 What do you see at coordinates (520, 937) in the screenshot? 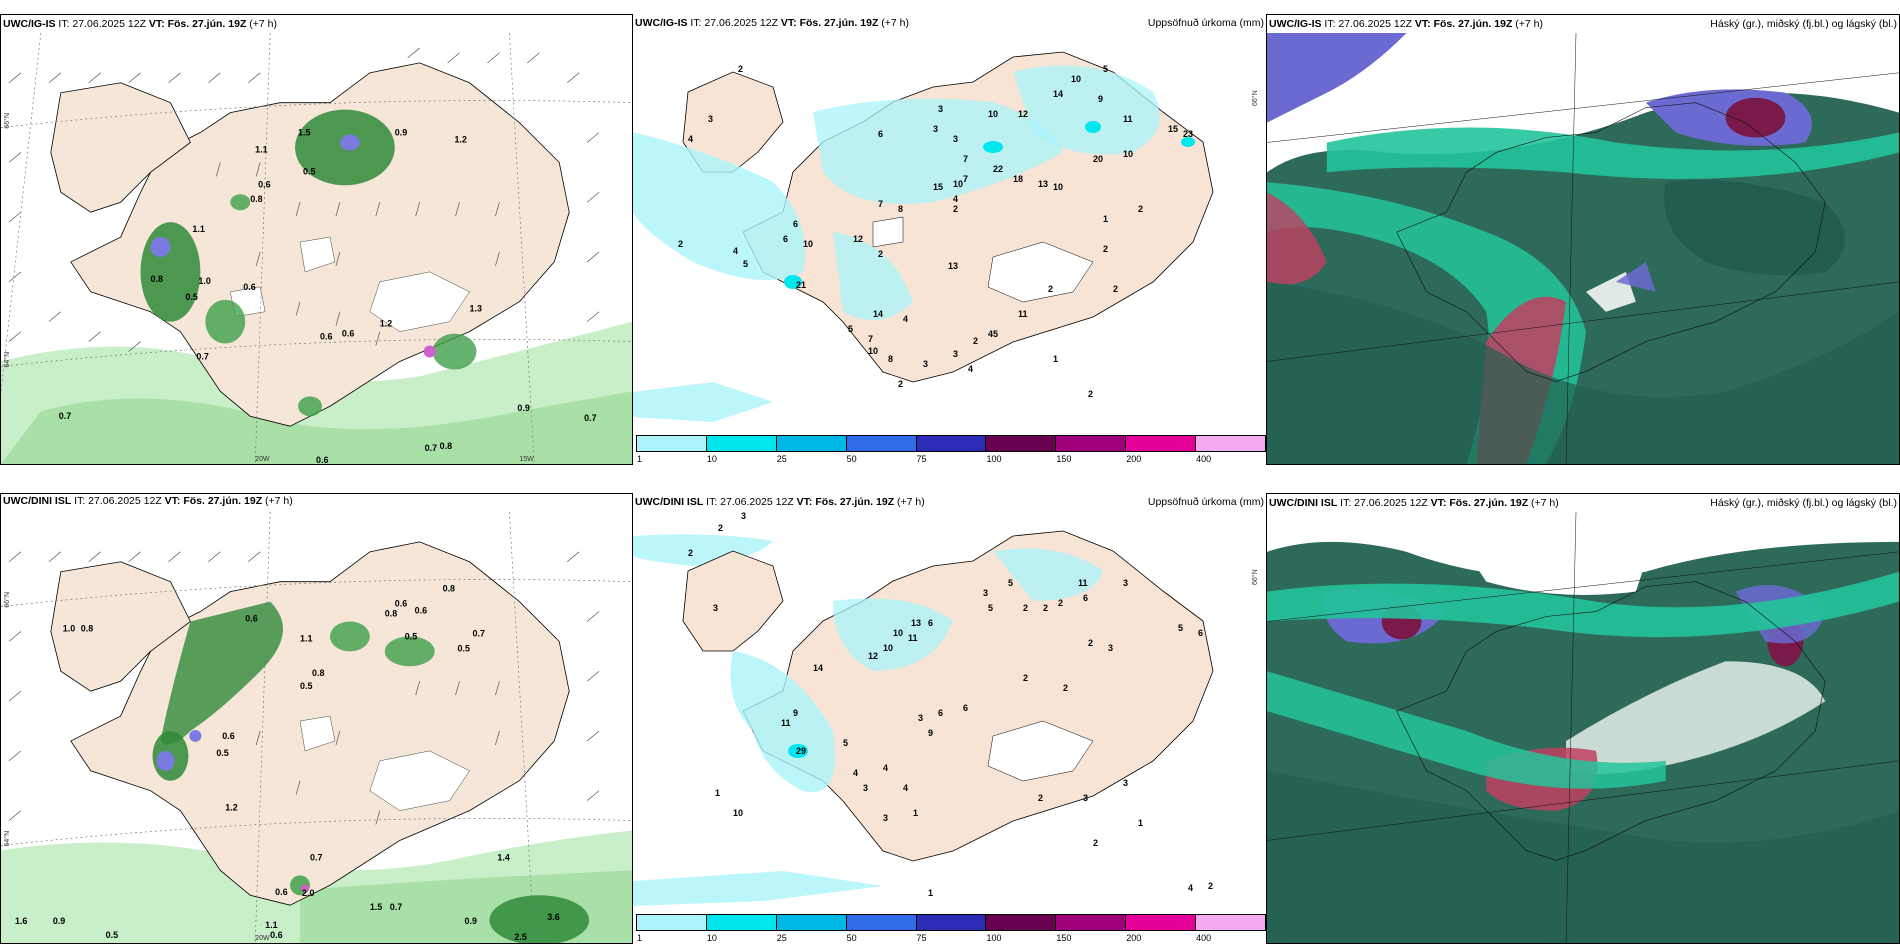
I see `value-label: 2.5` at bounding box center [520, 937].